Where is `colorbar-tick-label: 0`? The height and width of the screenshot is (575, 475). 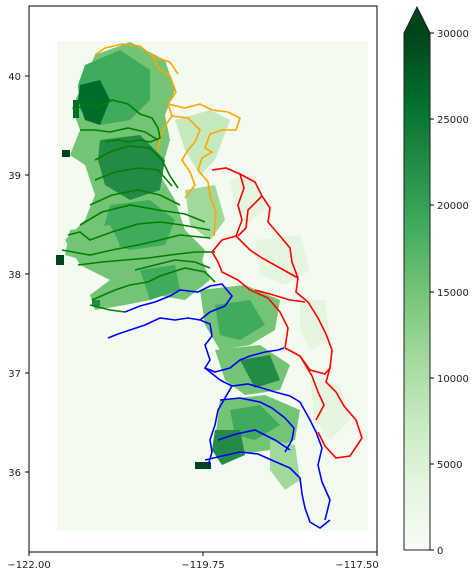
colorbar-tick-label: 0 is located at coordinates (440, 551).